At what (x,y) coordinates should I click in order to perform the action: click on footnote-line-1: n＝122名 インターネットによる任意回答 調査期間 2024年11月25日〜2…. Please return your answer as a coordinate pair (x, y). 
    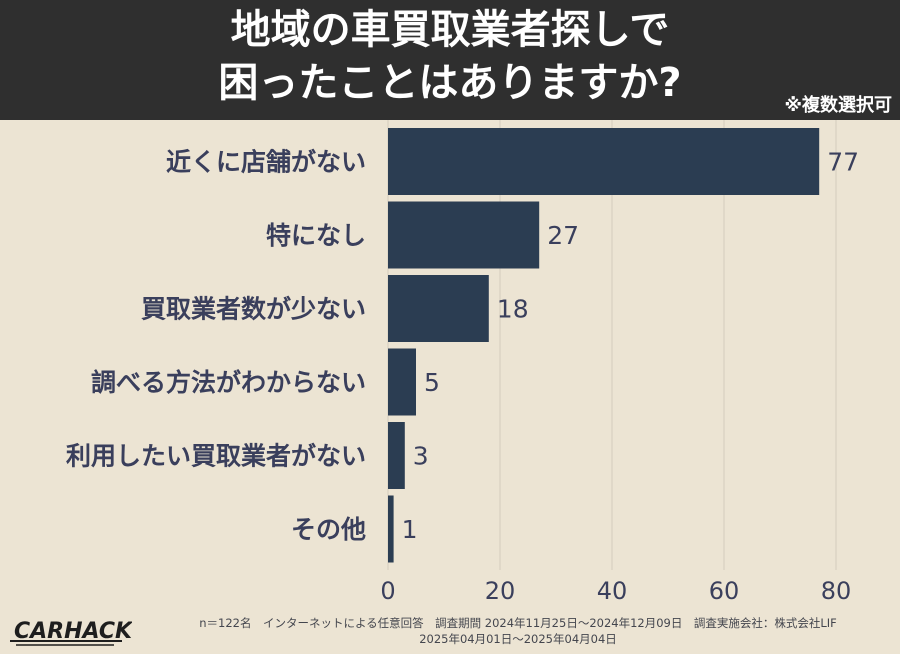
    Looking at the image, I should click on (518, 623).